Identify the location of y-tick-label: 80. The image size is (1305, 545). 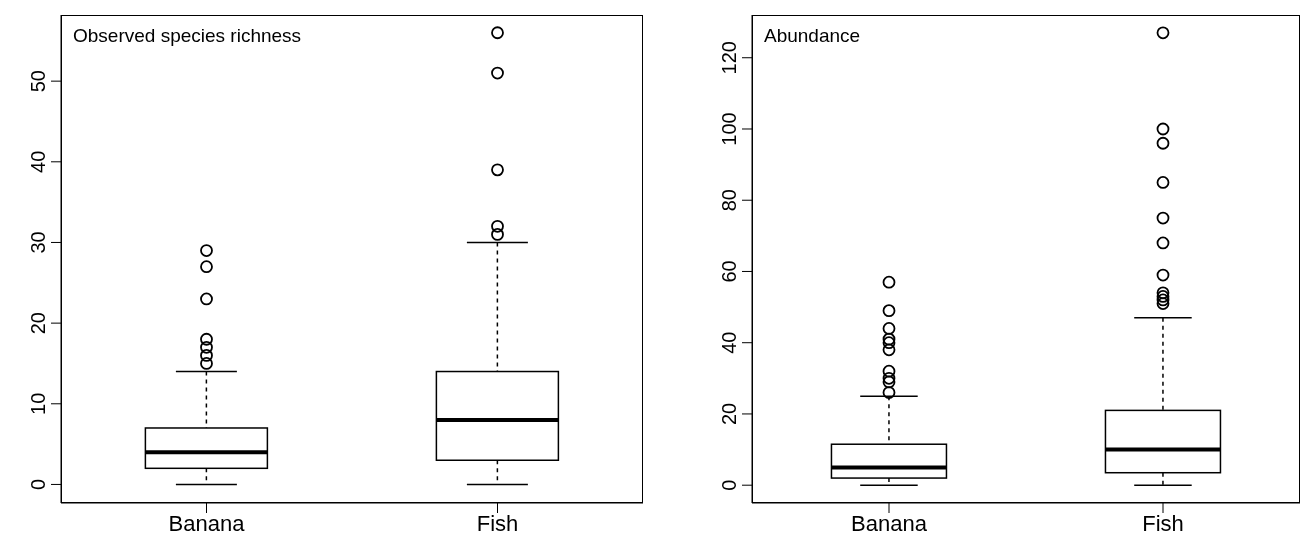
(729, 200).